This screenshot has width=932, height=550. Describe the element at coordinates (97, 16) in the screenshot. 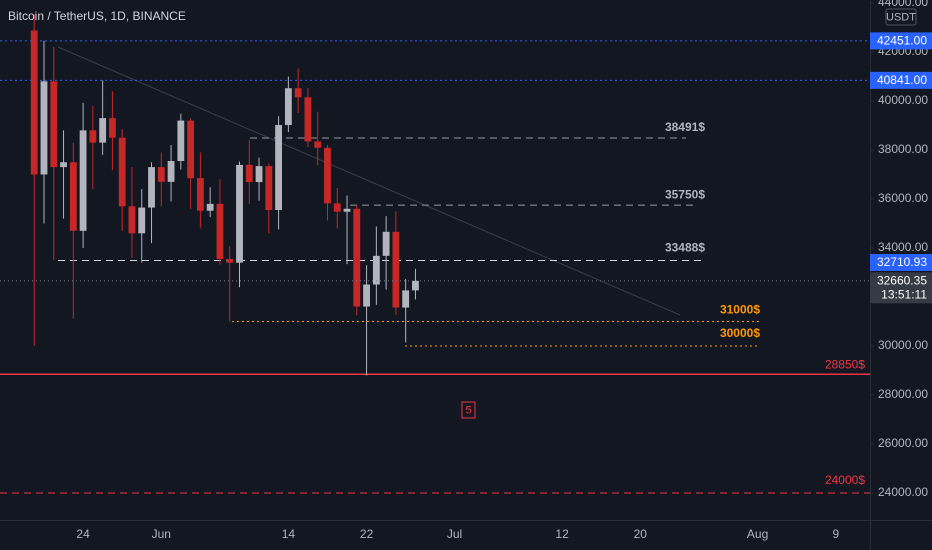

I see `chart-title: Bitcoin / TetherUS, 1D, BINANCE` at that location.